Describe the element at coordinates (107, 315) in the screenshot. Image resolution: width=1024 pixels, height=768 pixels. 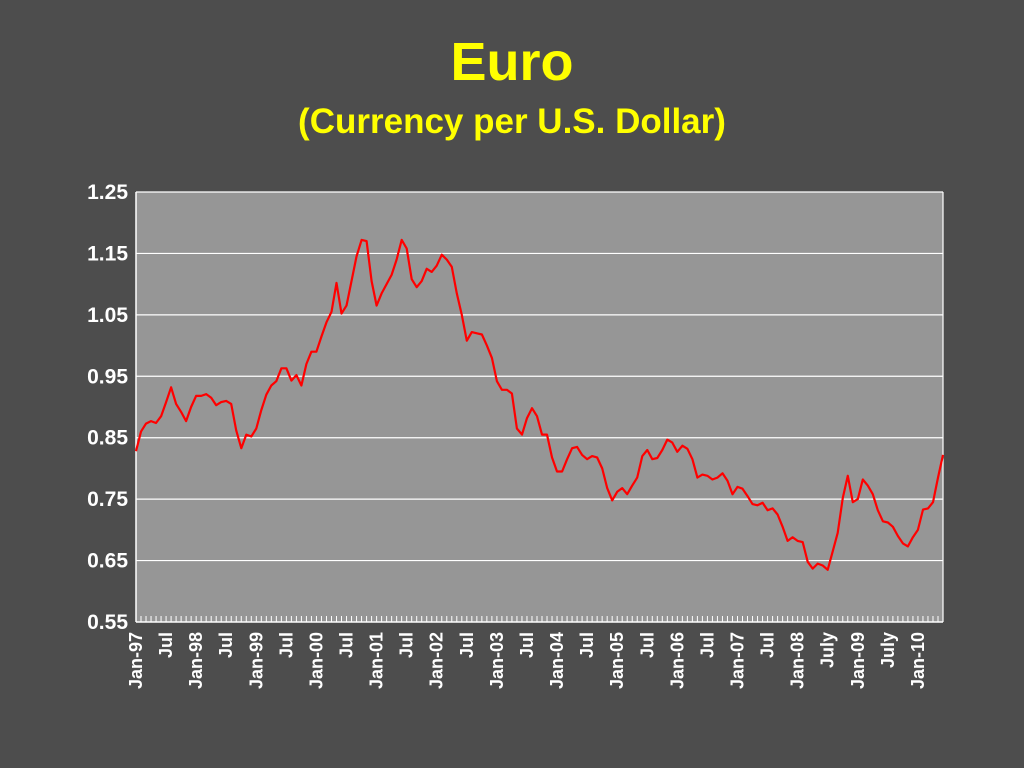
I see `y-tick-label: 1.05` at that location.